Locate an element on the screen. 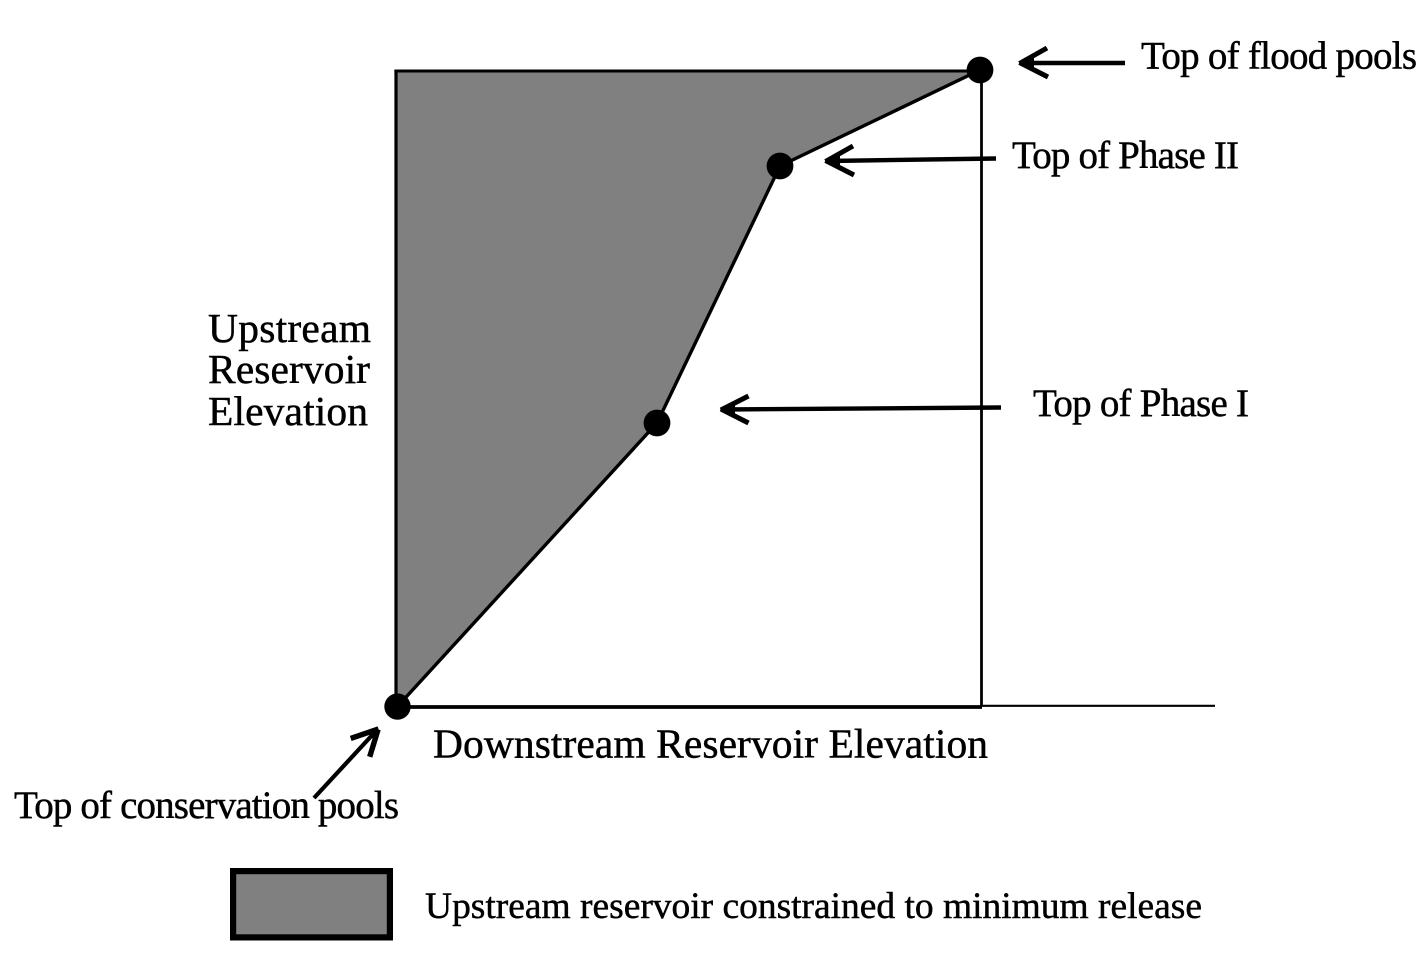 This screenshot has height=955, width=1421. svg-text: Top of Phase II is located at coordinates (1125, 155).